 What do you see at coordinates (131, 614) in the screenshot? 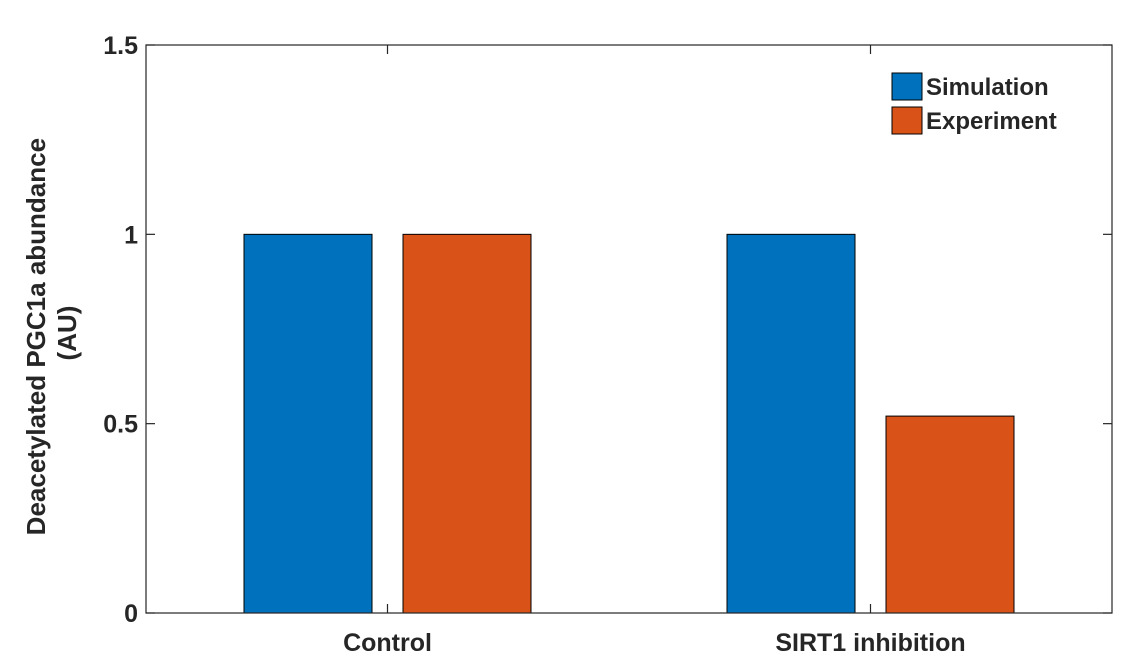
I see `y-tick-label: 0` at bounding box center [131, 614].